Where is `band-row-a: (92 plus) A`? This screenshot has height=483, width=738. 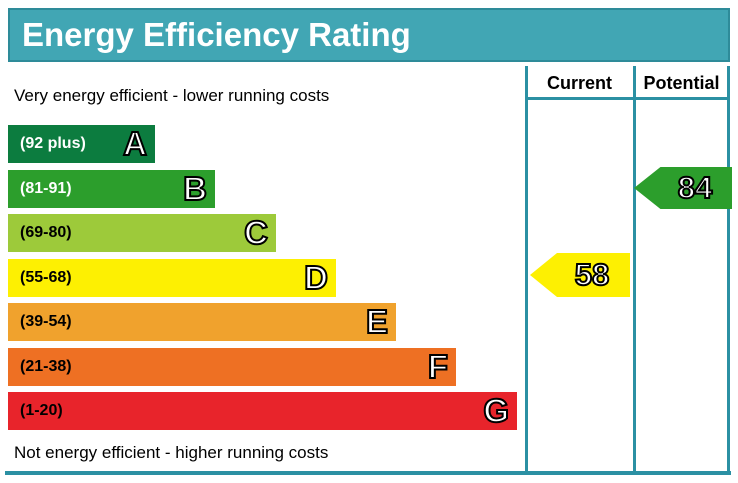 band-row-a: (92 plus) A is located at coordinates (81, 143).